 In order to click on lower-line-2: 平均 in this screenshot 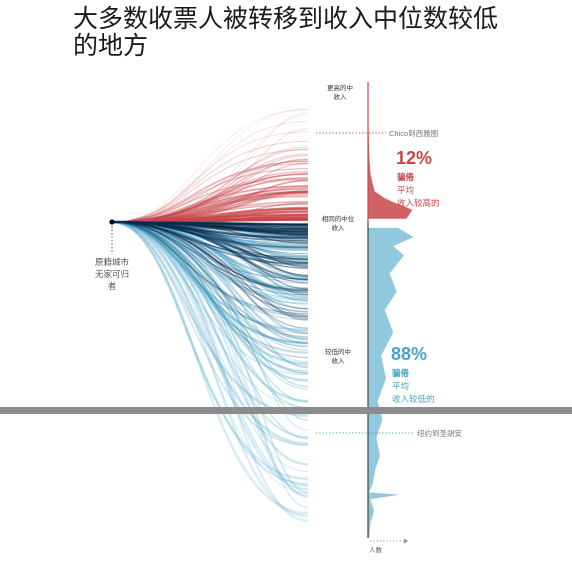, I will do `click(400, 386)`.